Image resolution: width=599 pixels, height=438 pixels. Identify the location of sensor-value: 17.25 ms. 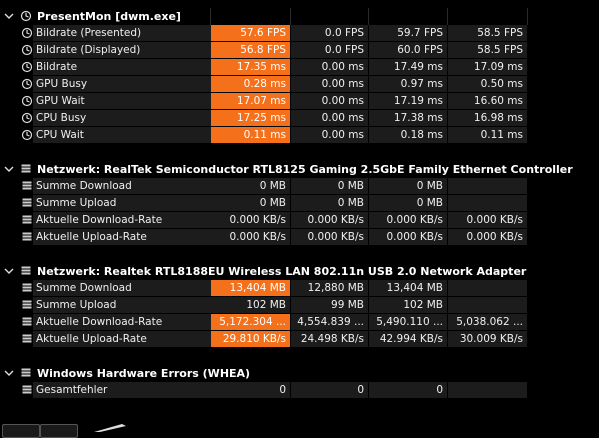
(250, 118).